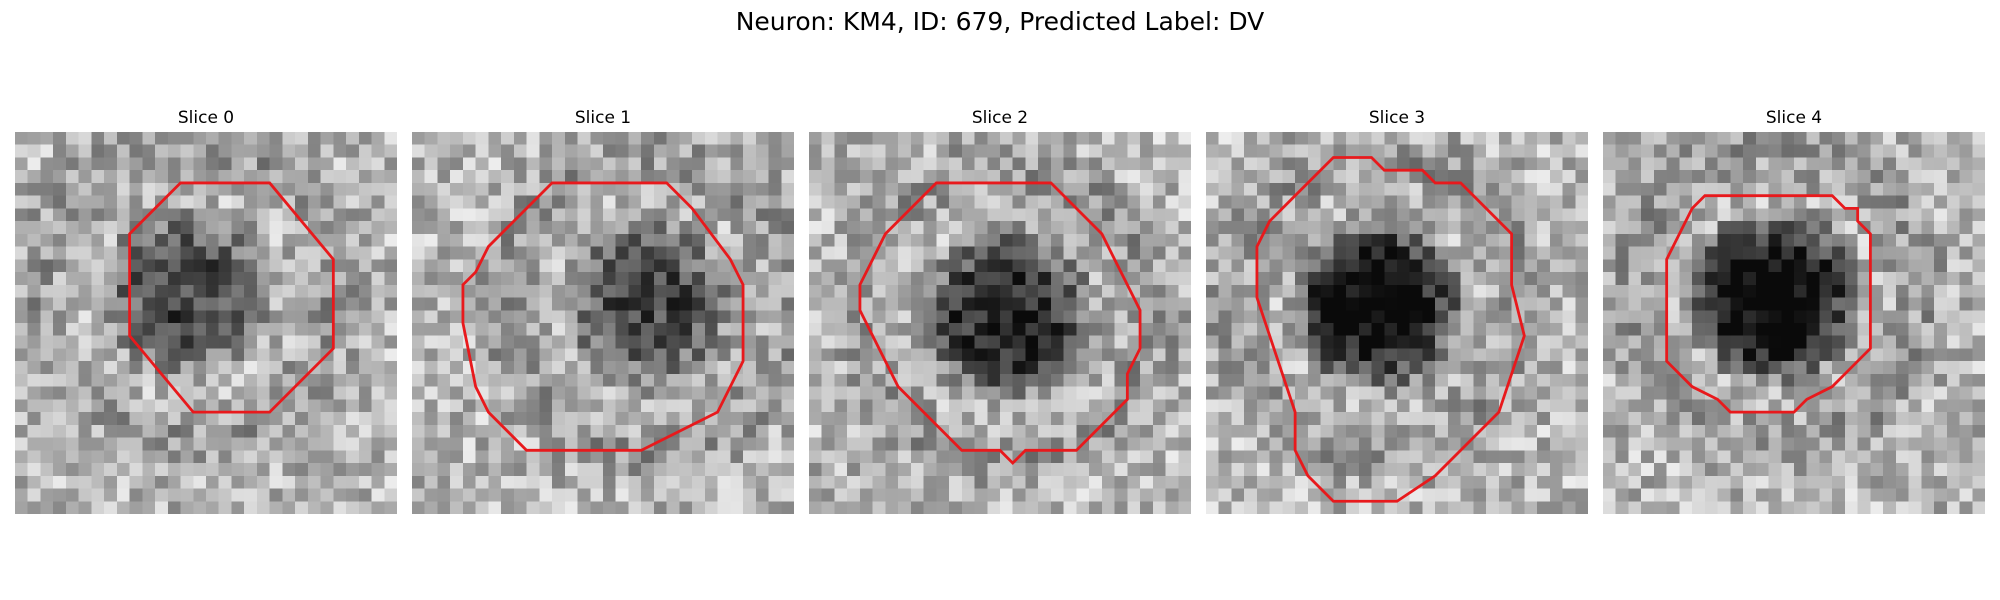 Image resolution: width=2000 pixels, height=600 pixels. I want to click on slice-title-0: Slice 0, so click(206, 118).